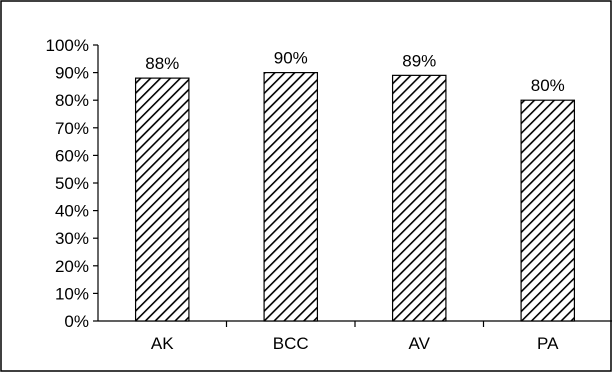 This screenshot has height=377, width=612. I want to click on y-tick-label: 70%, so click(72, 128).